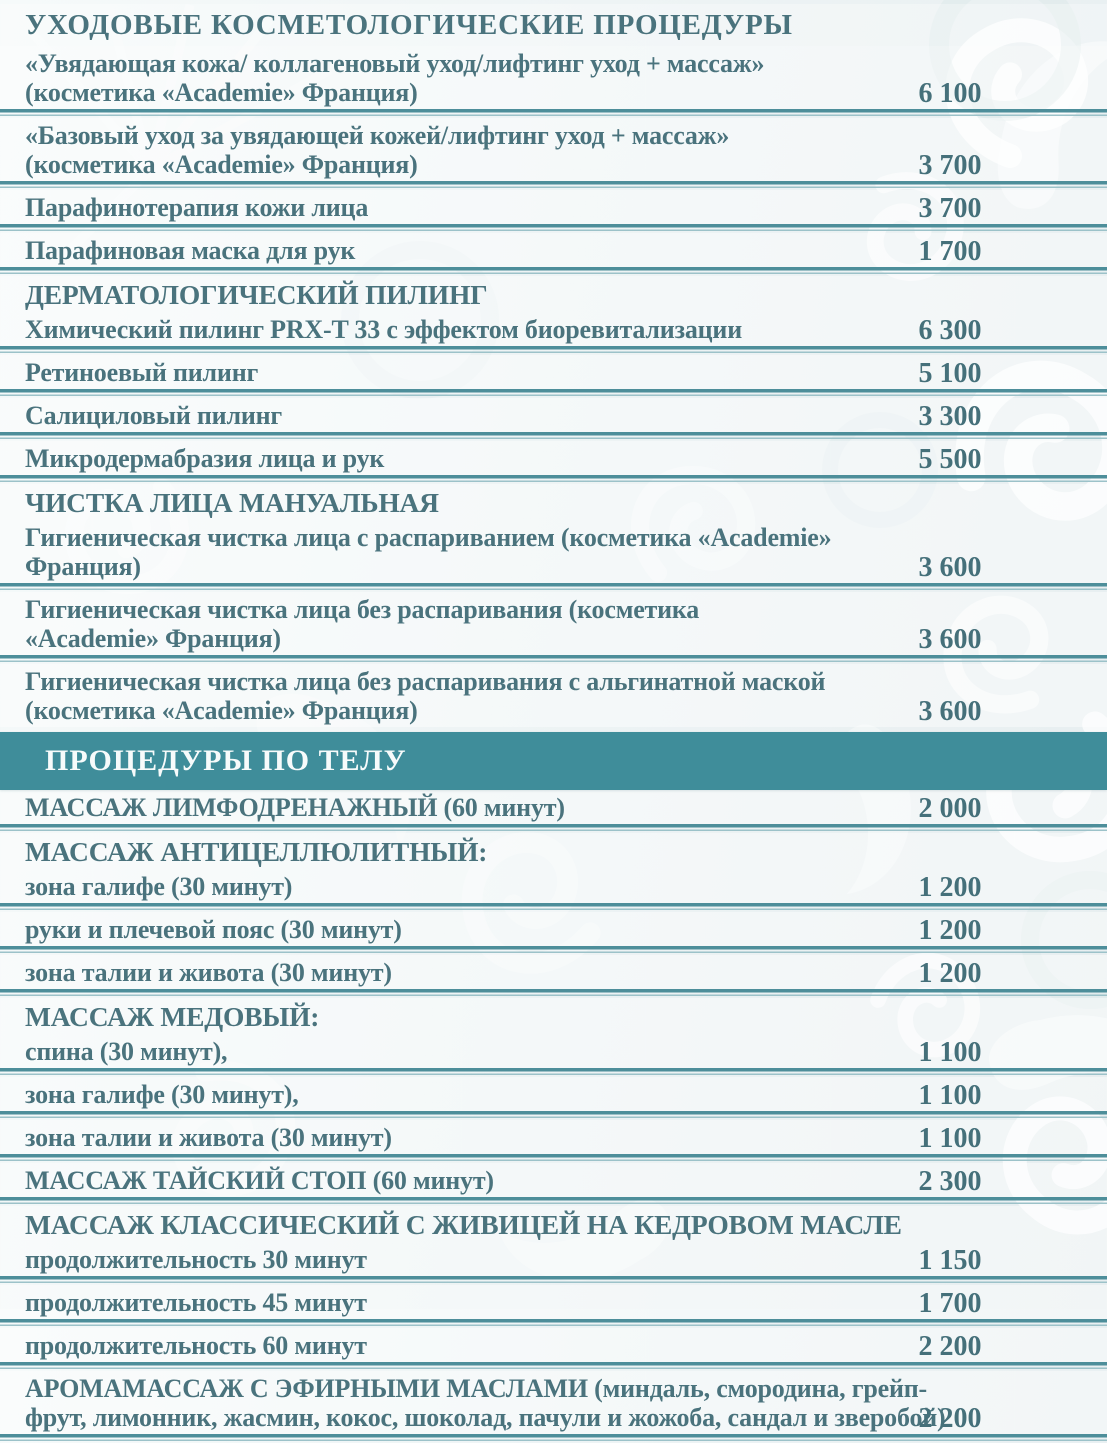  I want to click on service-name: Микродермабразия лица и рук, so click(205, 458).